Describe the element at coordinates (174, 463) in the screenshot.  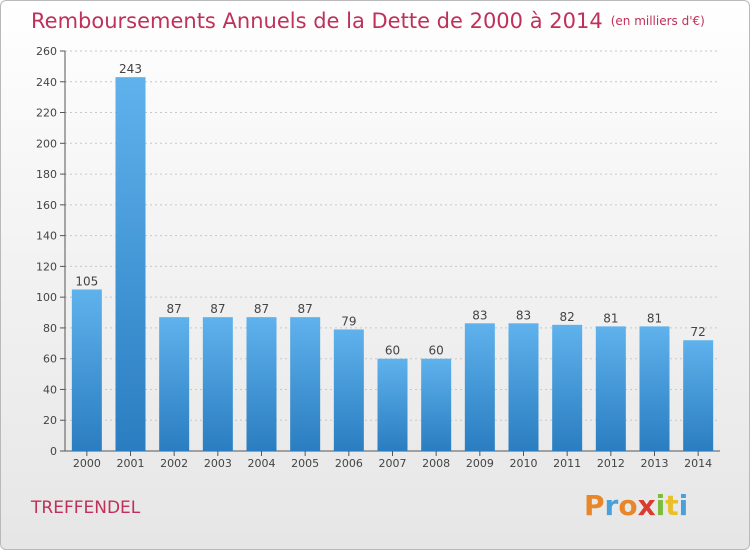
I see `x-tick-label: 2002` at that location.